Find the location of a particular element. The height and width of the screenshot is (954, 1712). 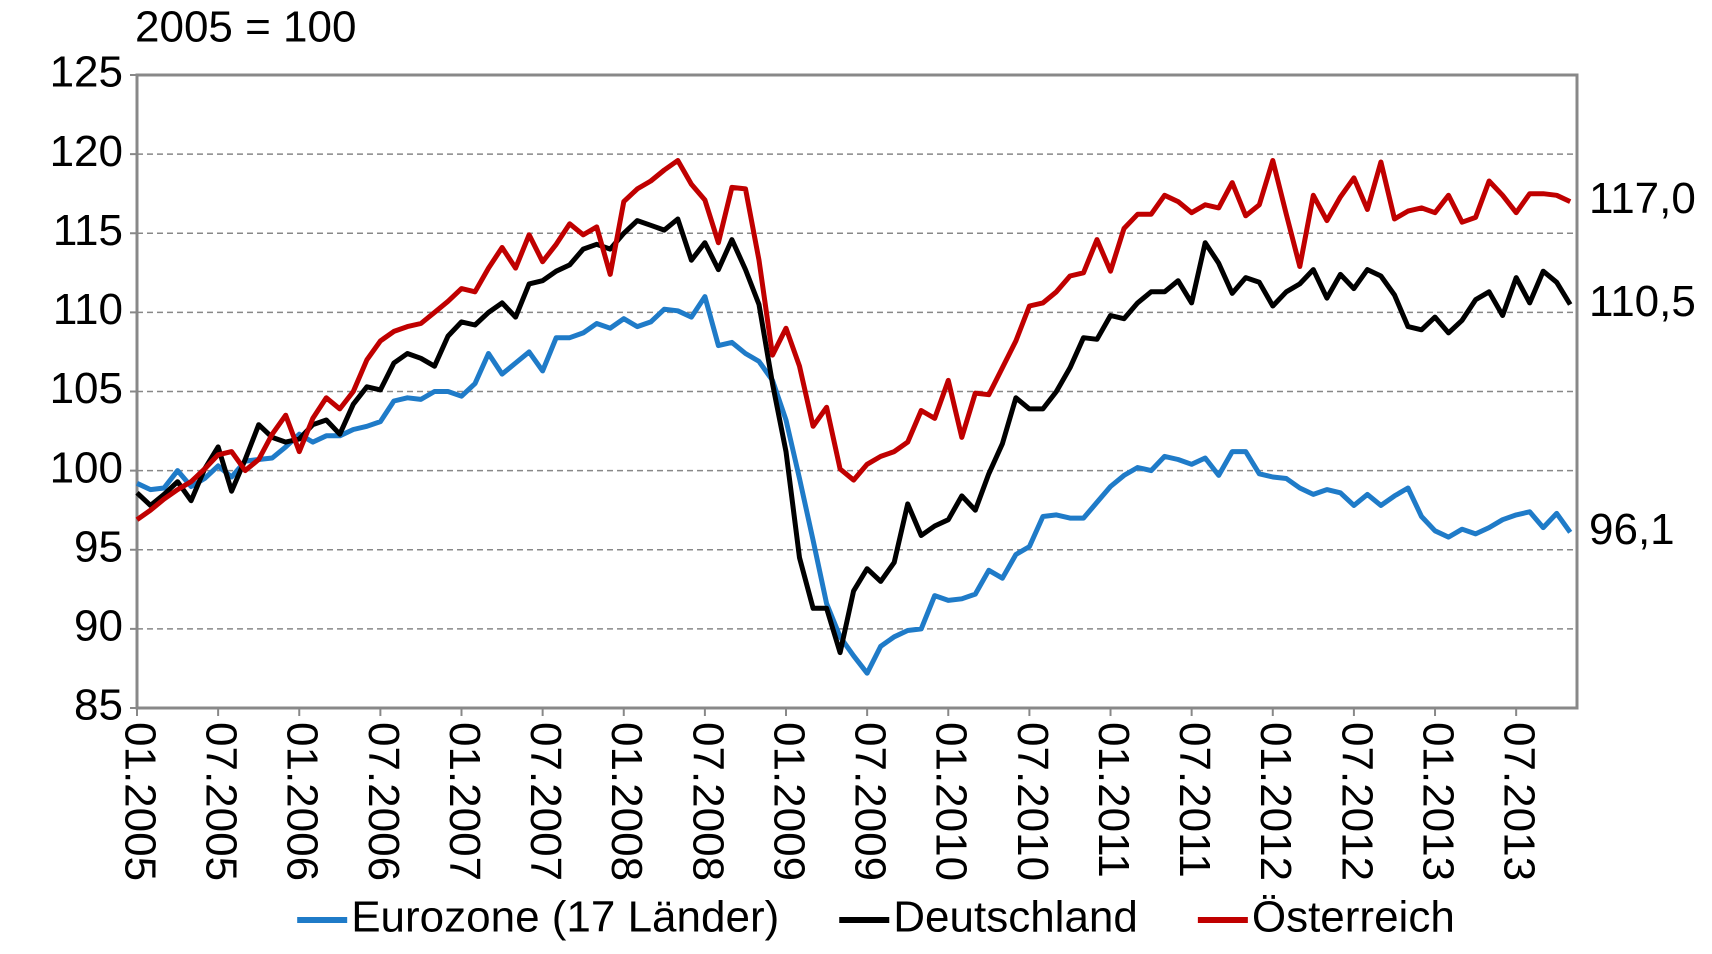

x-tick-label: 01.2010 is located at coordinates (951, 801).